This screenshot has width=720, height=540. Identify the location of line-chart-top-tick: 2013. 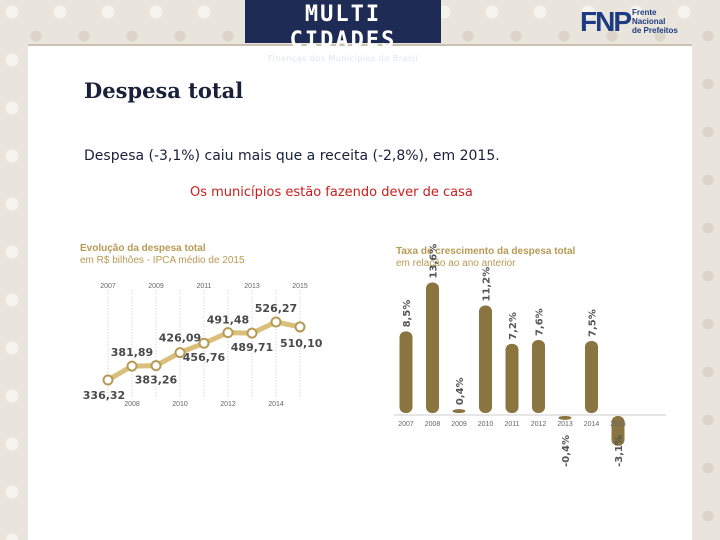
(252, 286).